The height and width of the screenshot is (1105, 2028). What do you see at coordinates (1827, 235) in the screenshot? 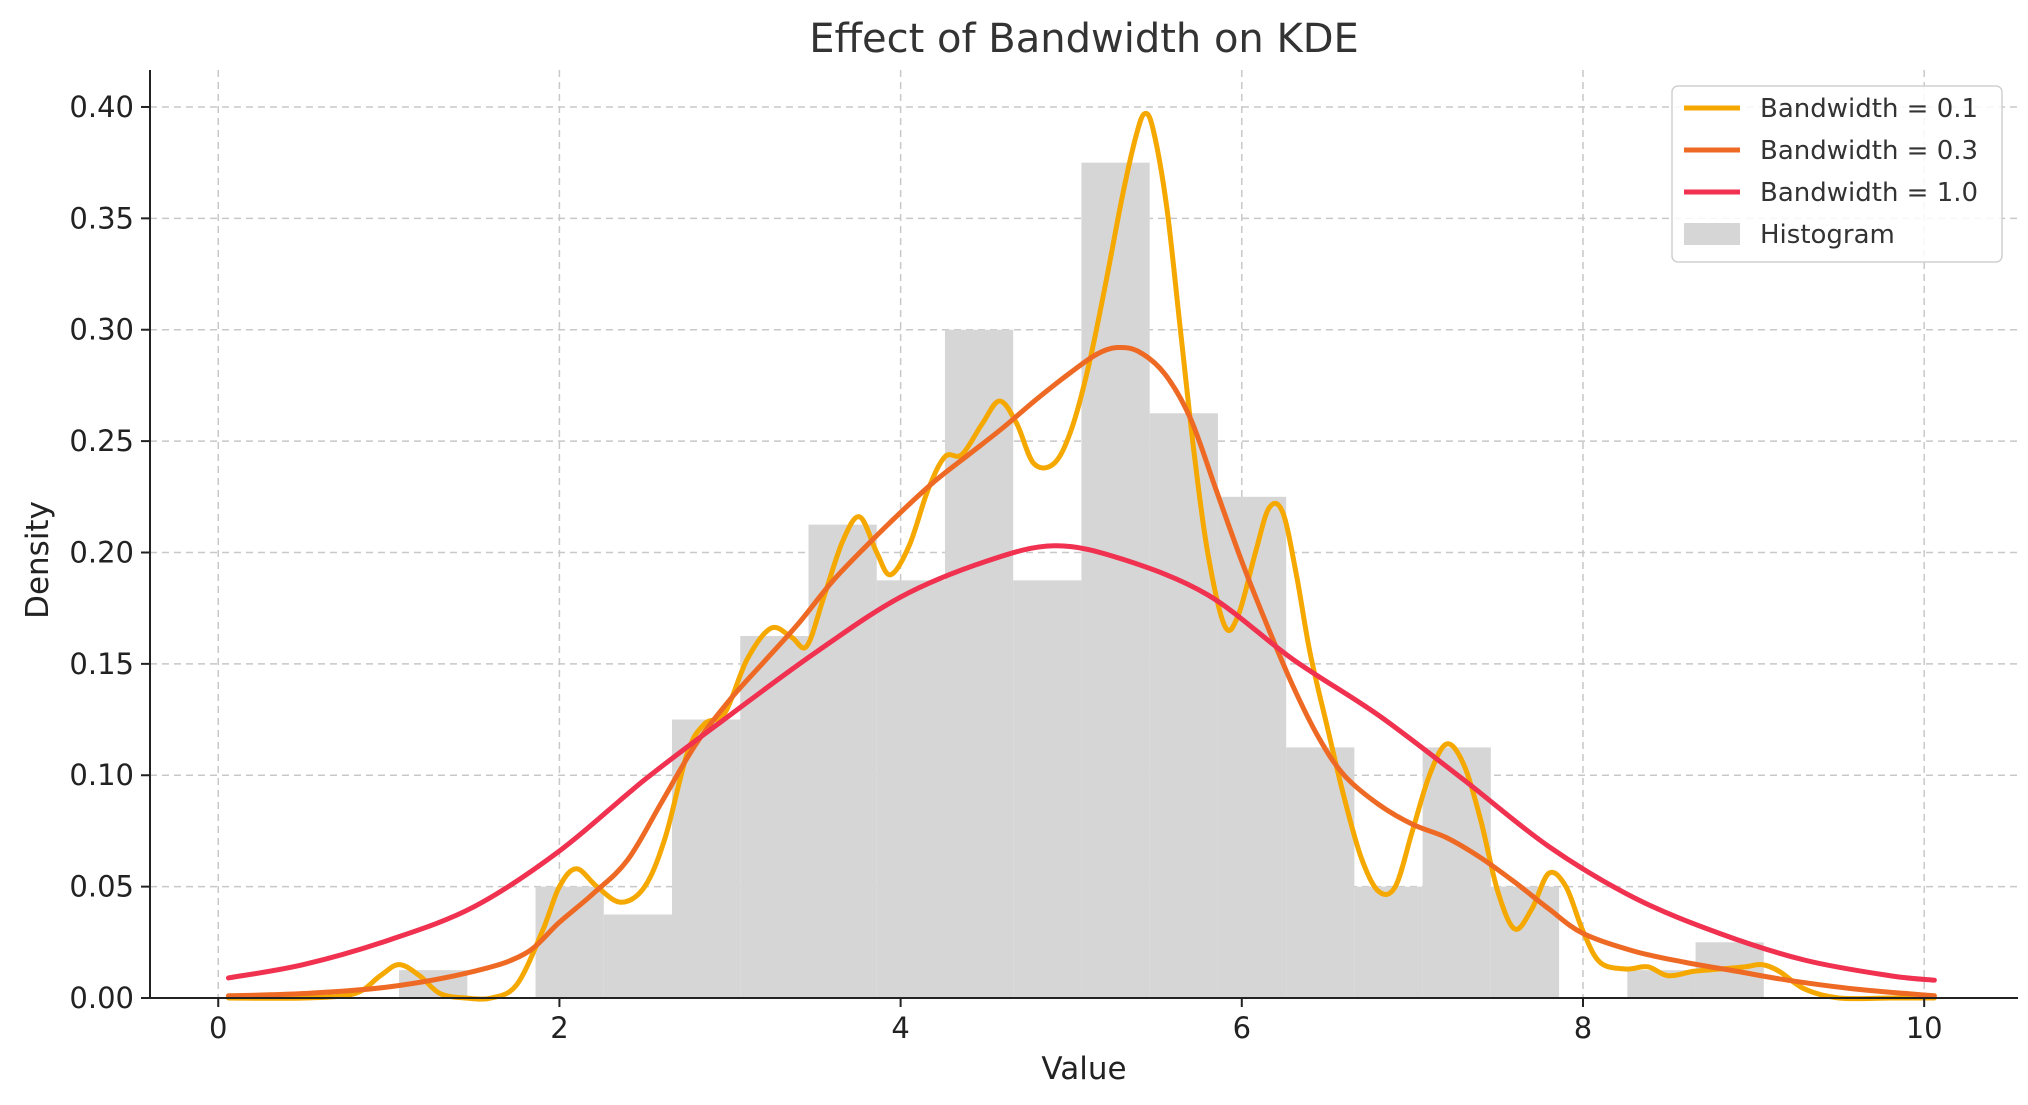
I see `legend-label: Histogram` at bounding box center [1827, 235].